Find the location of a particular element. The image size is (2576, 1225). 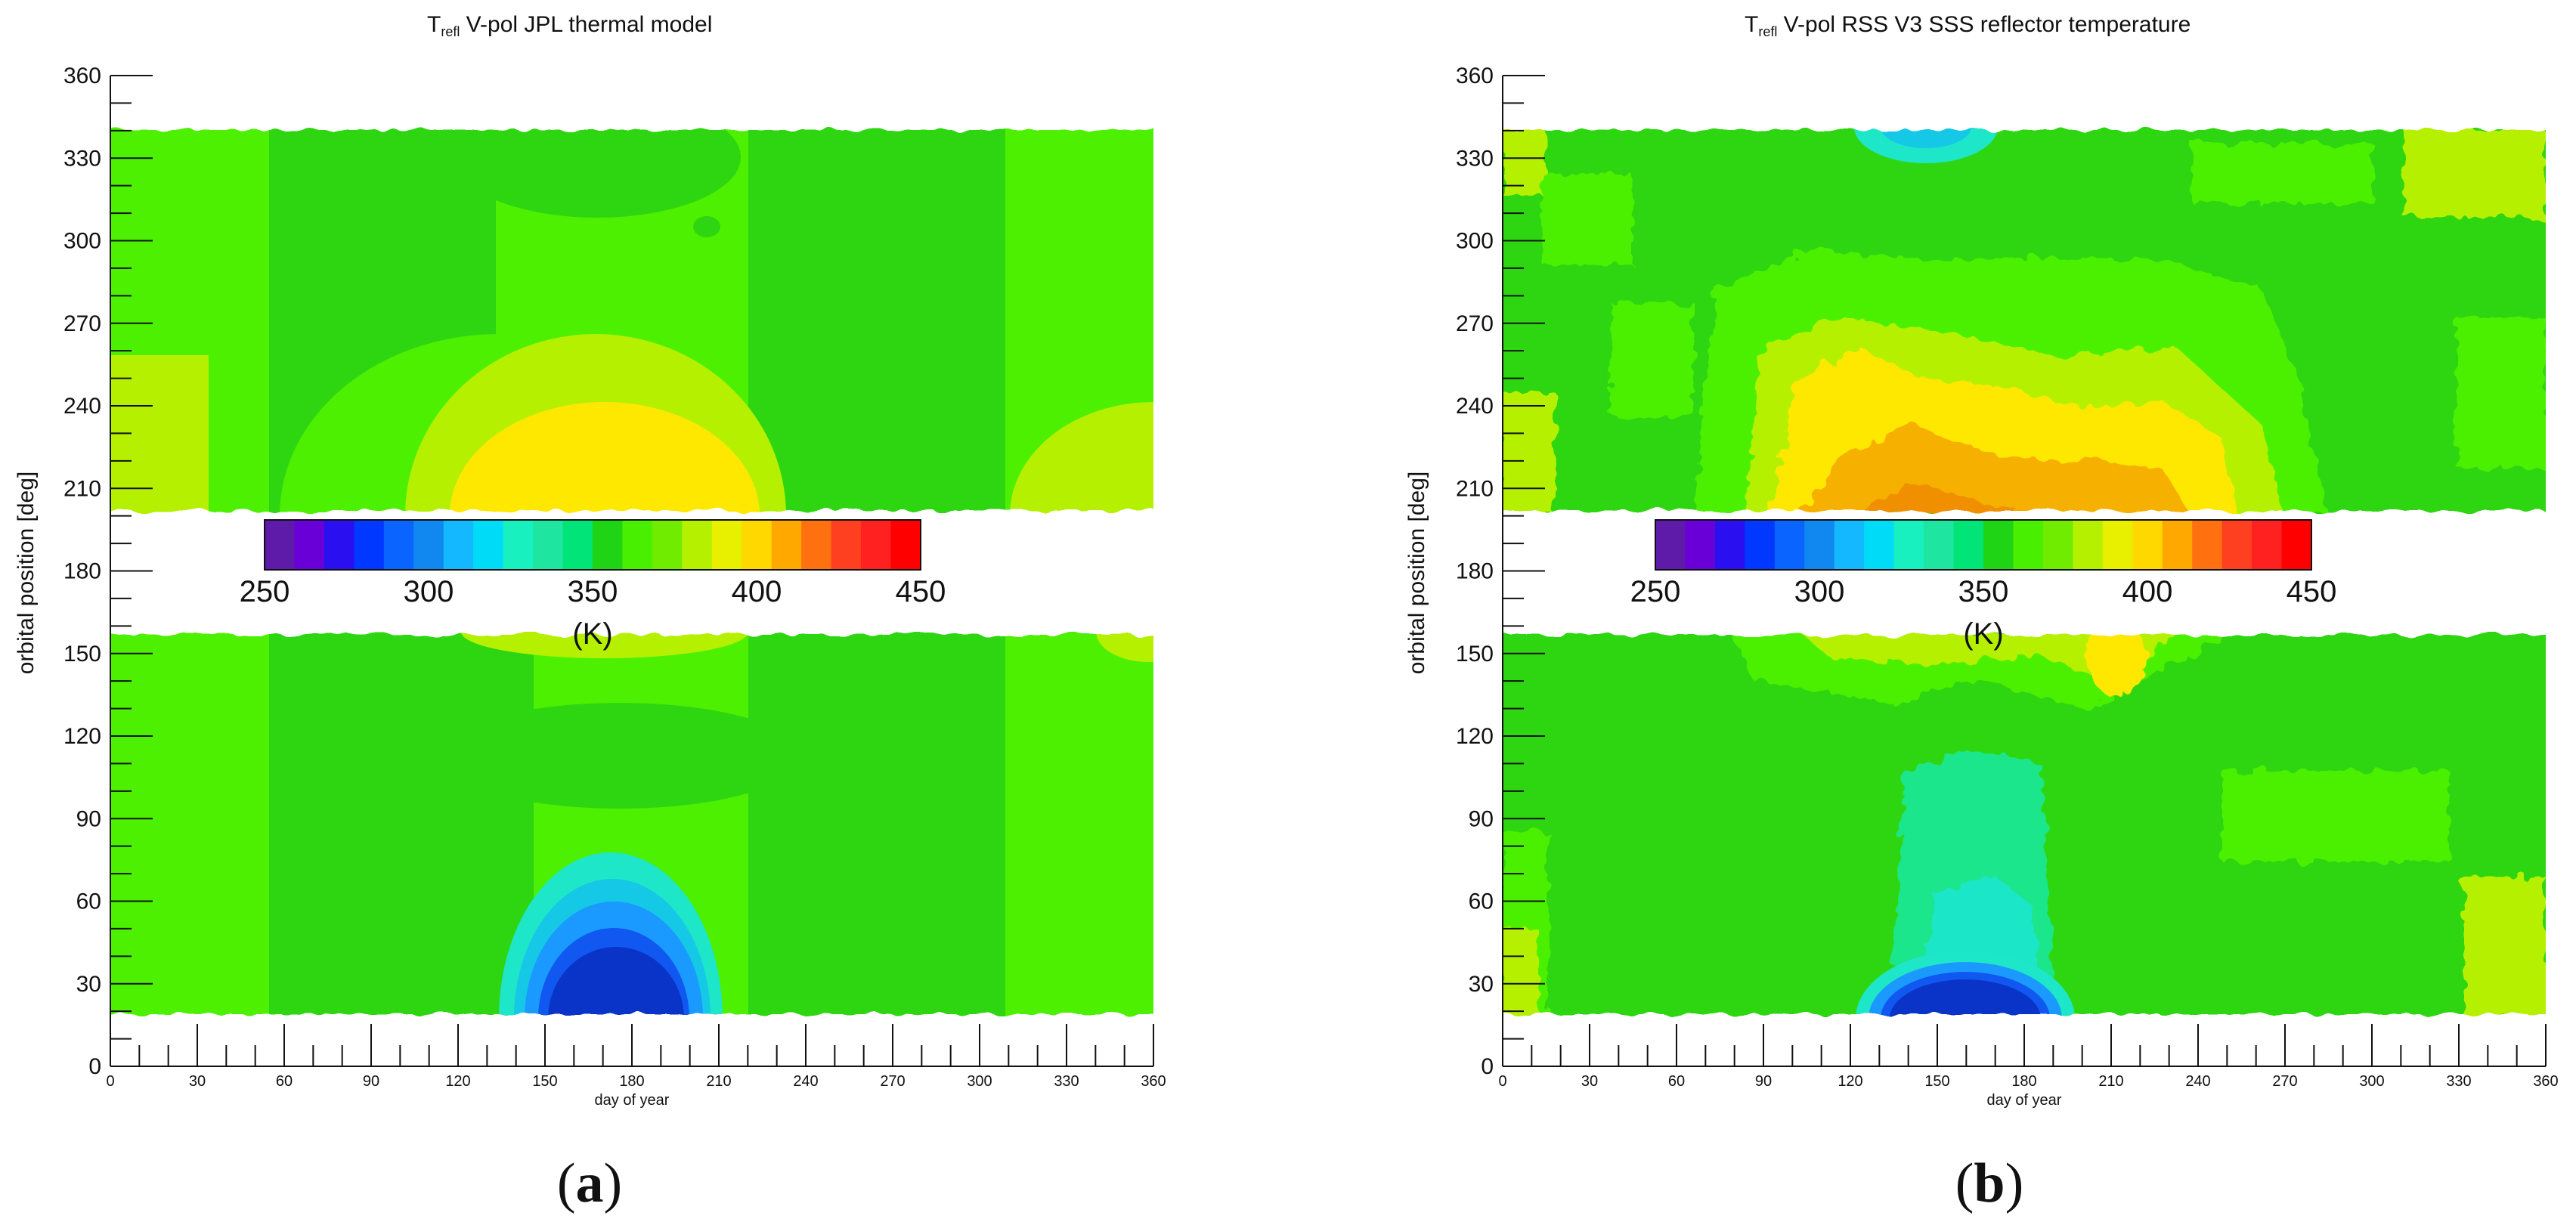

y-tick-label: 300 is located at coordinates (1475, 241).